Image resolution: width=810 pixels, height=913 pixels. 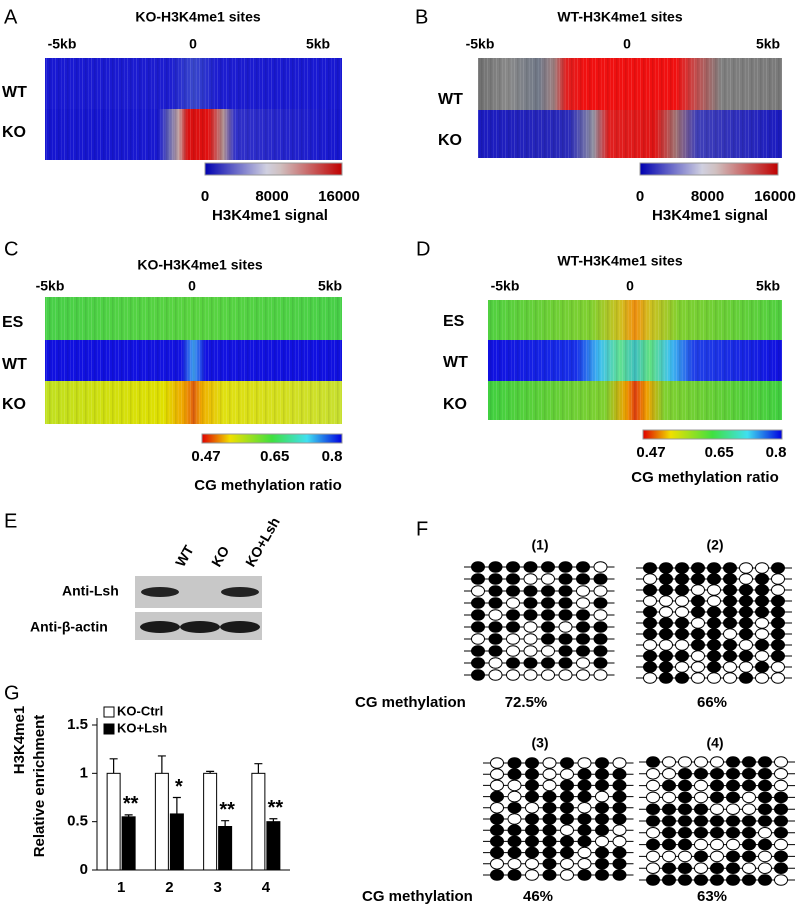 What do you see at coordinates (619, 261) in the screenshot?
I see `panel-title: WT-H3K4me1 sites` at bounding box center [619, 261].